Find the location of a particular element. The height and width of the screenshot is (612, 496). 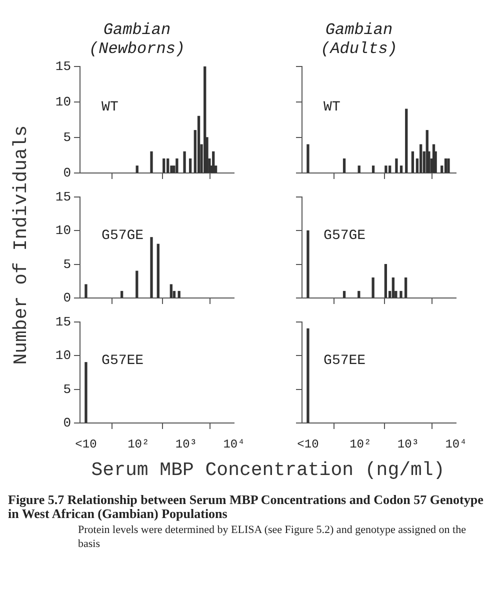

chart-title: Gambian (Adults) is located at coordinates (359, 39).